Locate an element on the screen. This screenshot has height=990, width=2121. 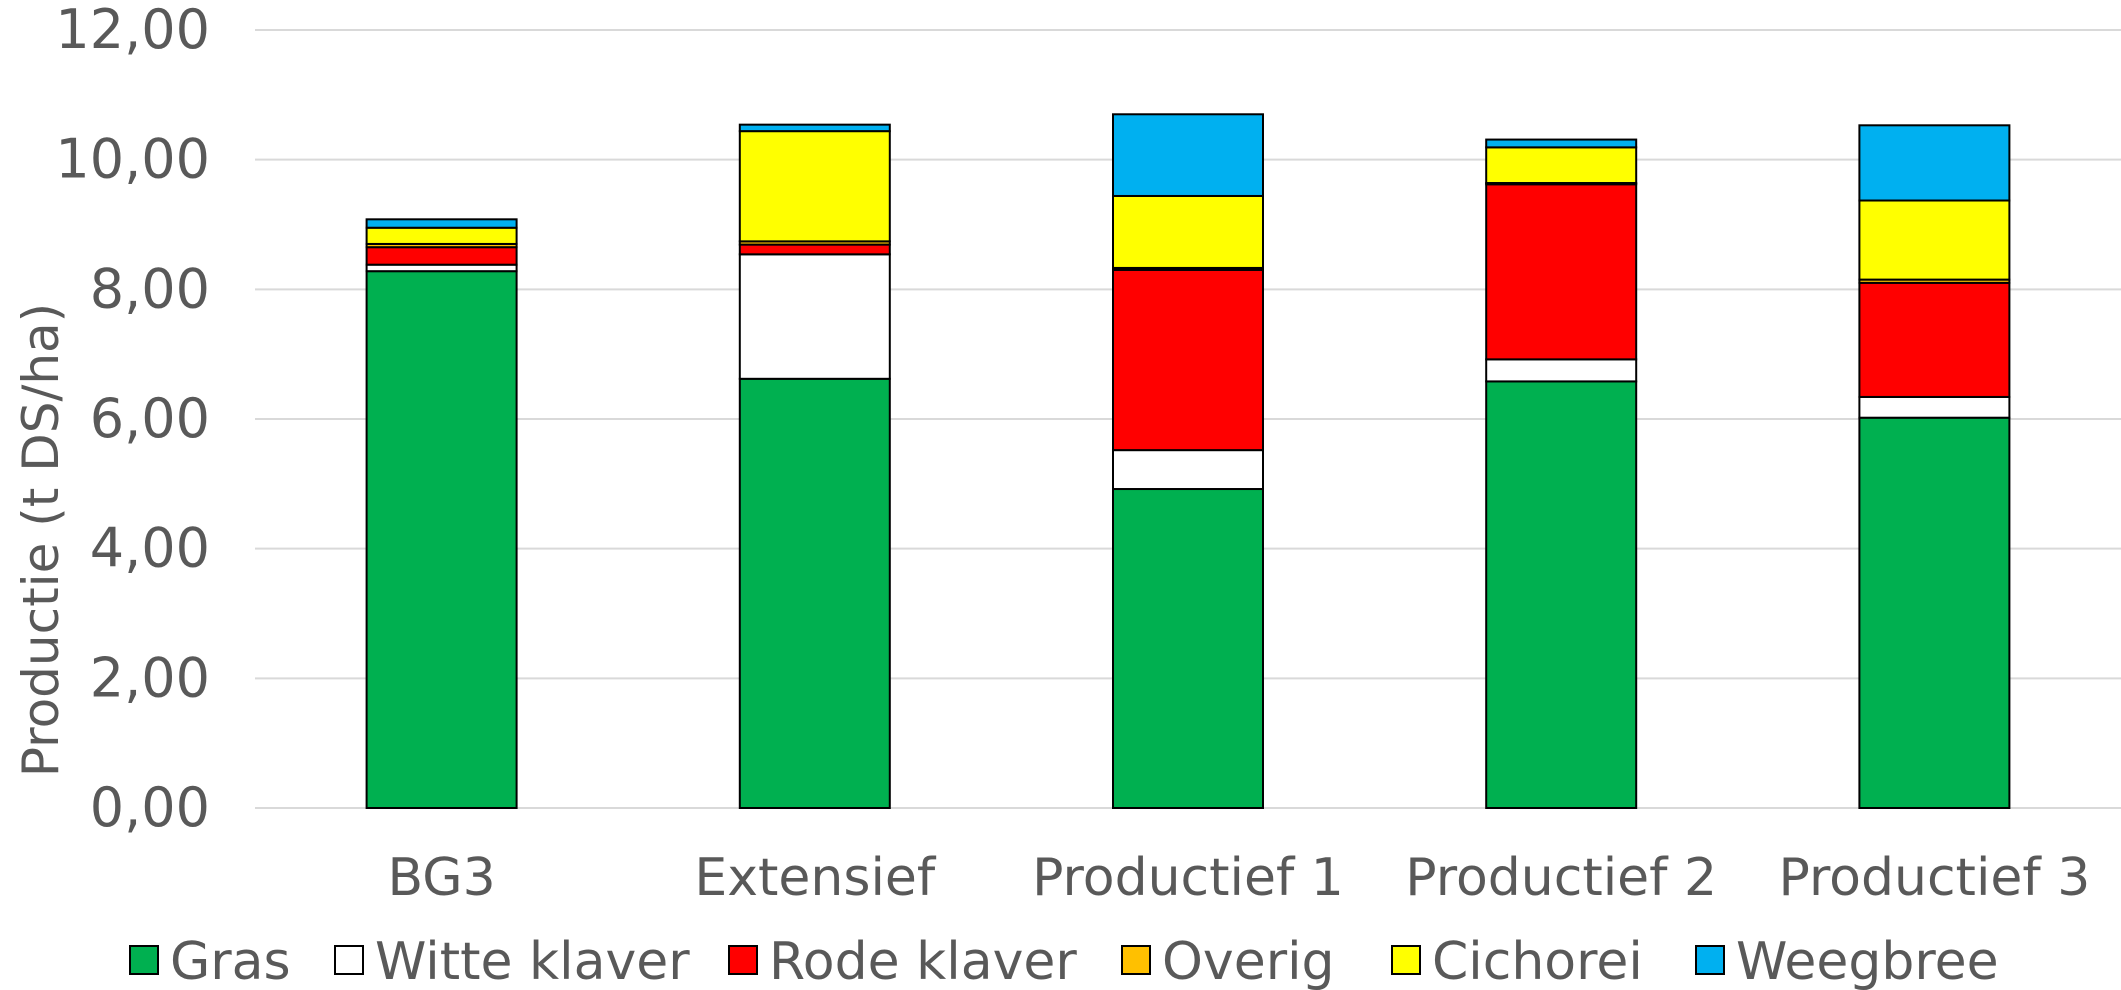
legend-label: Witte klaver is located at coordinates (532, 961).